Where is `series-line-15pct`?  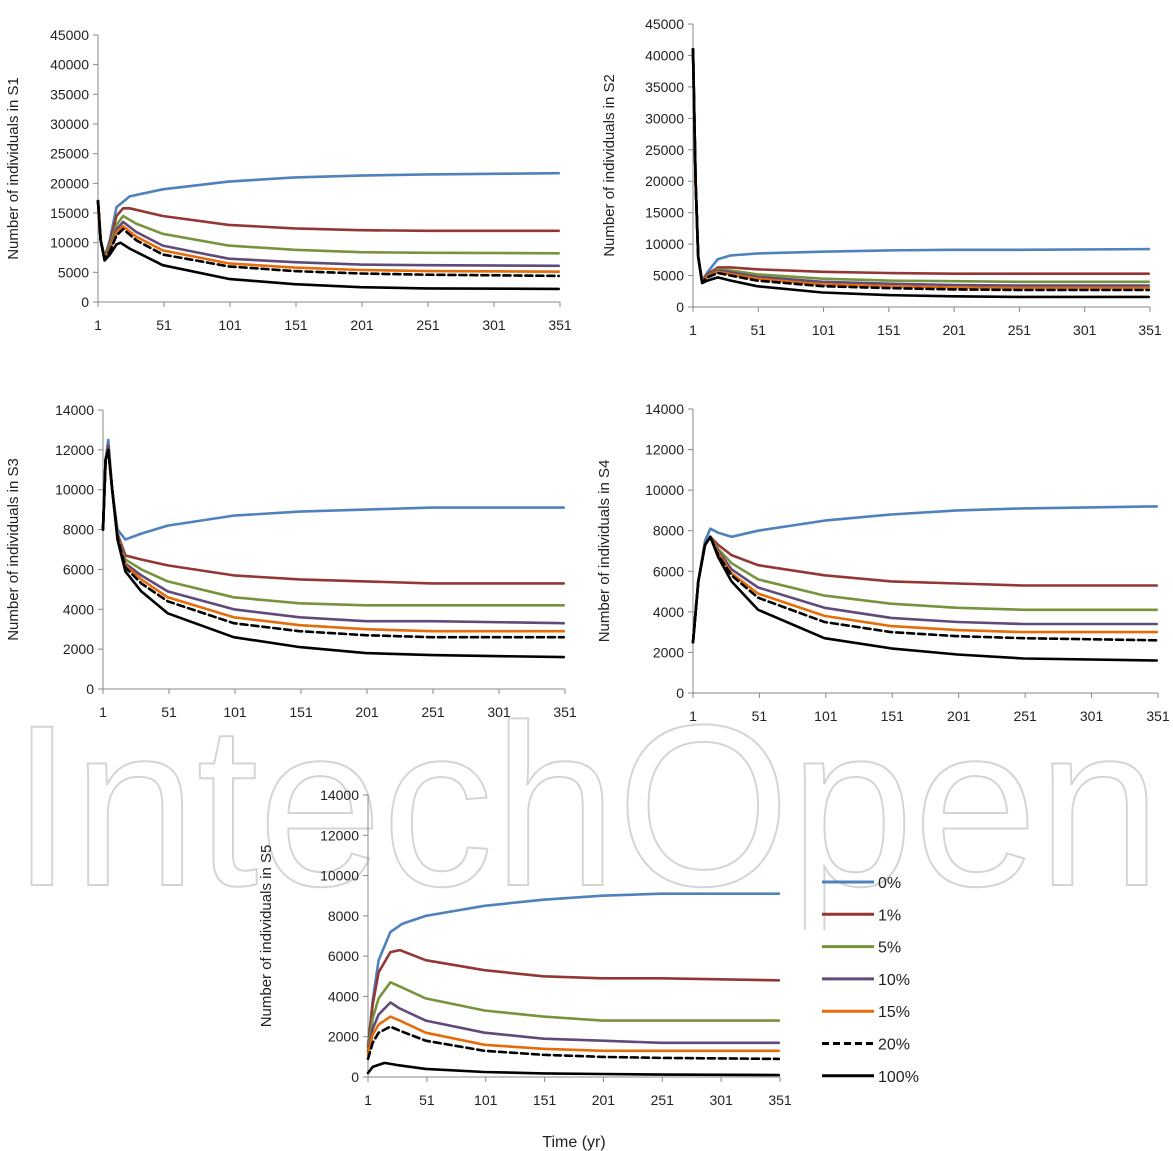
series-line-15pct is located at coordinates (328, 236).